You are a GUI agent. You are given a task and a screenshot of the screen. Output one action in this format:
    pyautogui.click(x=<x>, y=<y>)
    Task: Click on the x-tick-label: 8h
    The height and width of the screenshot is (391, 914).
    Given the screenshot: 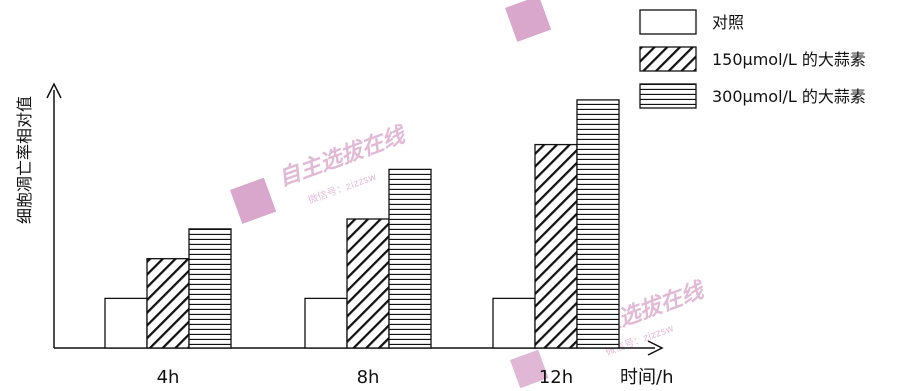 What is the action you would take?
    pyautogui.click(x=368, y=377)
    